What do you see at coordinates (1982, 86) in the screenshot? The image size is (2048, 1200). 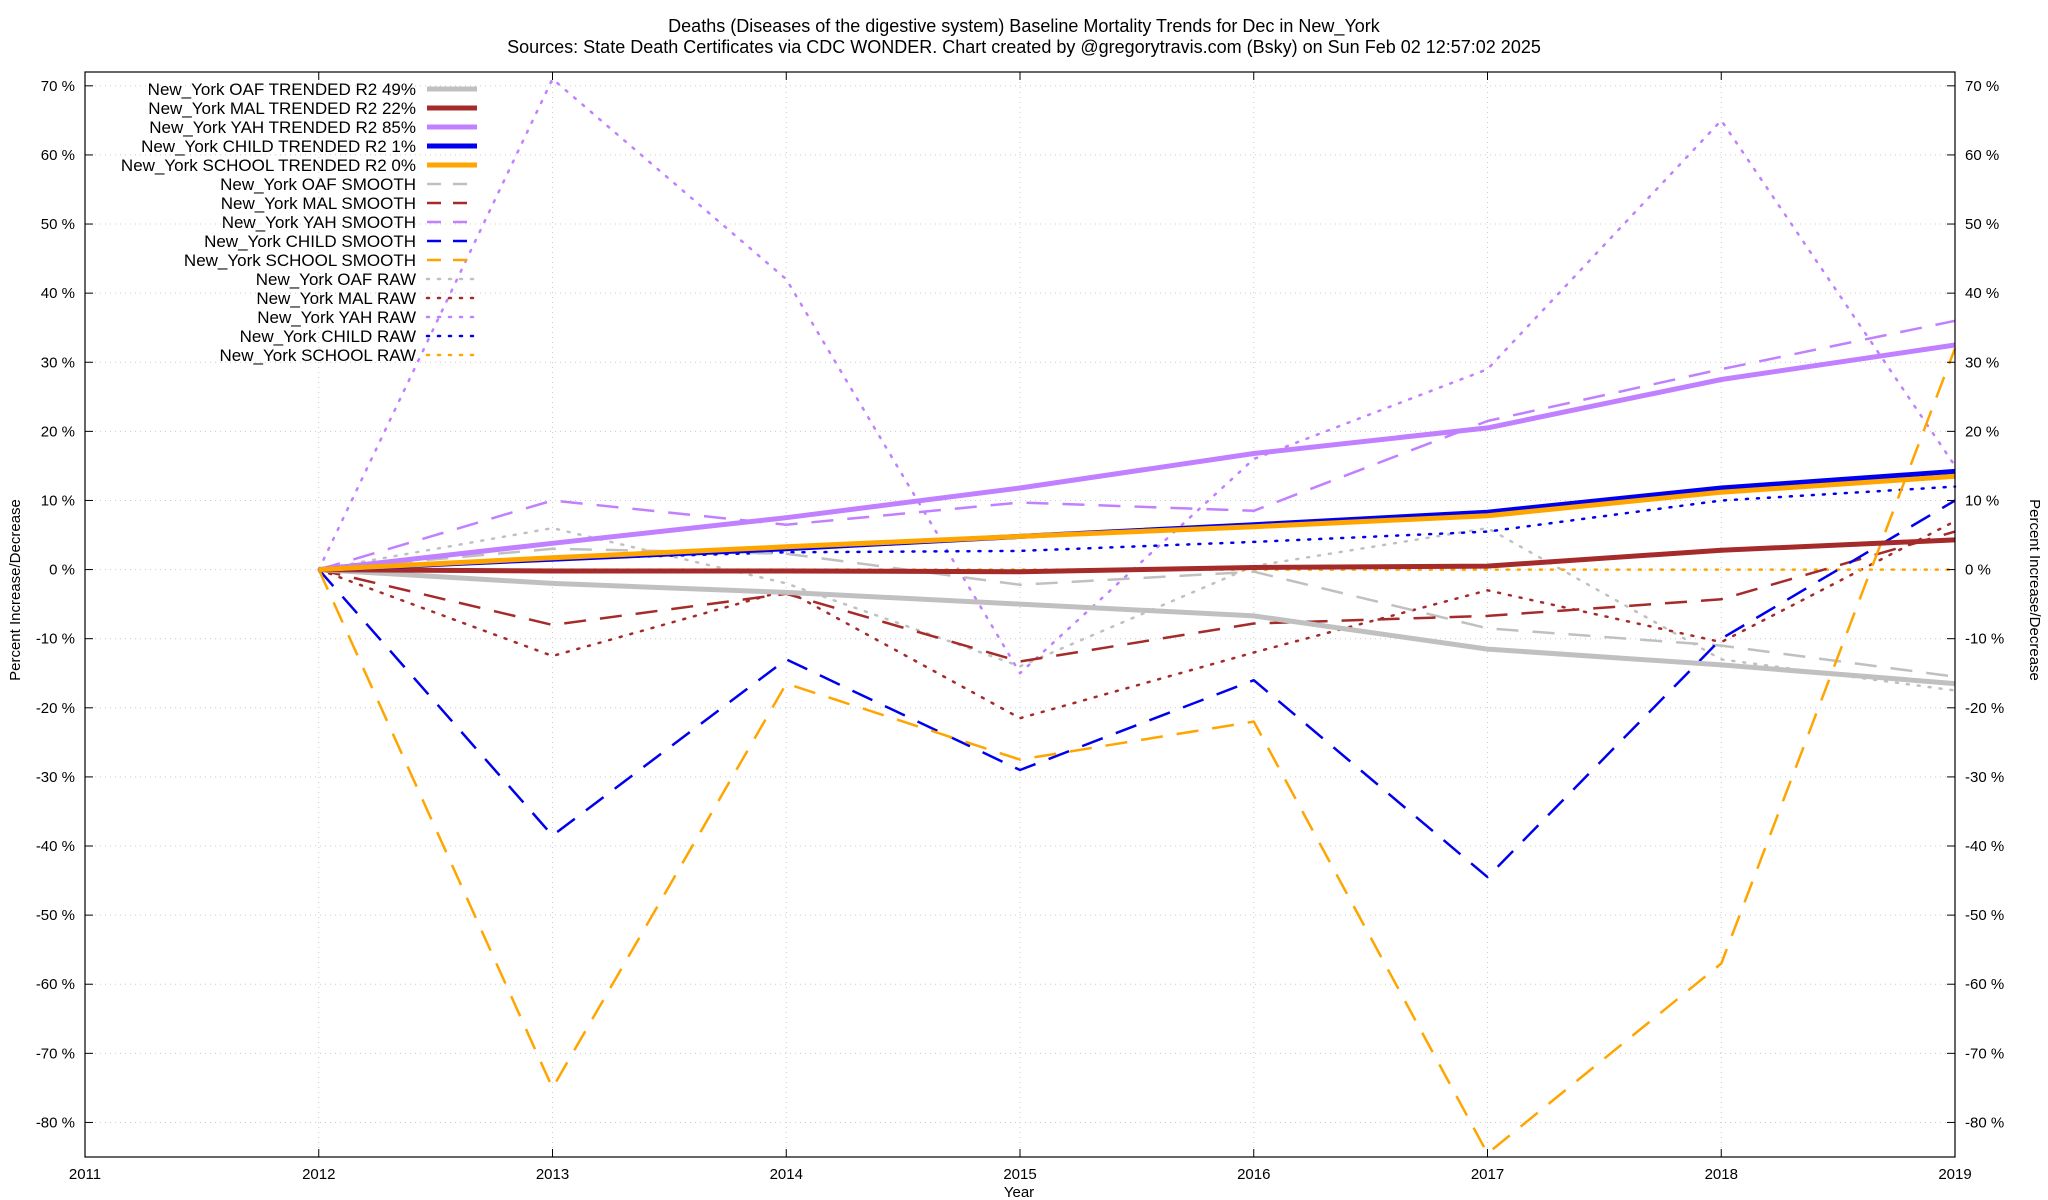 I see `y2-tick-label: 70 %` at bounding box center [1982, 86].